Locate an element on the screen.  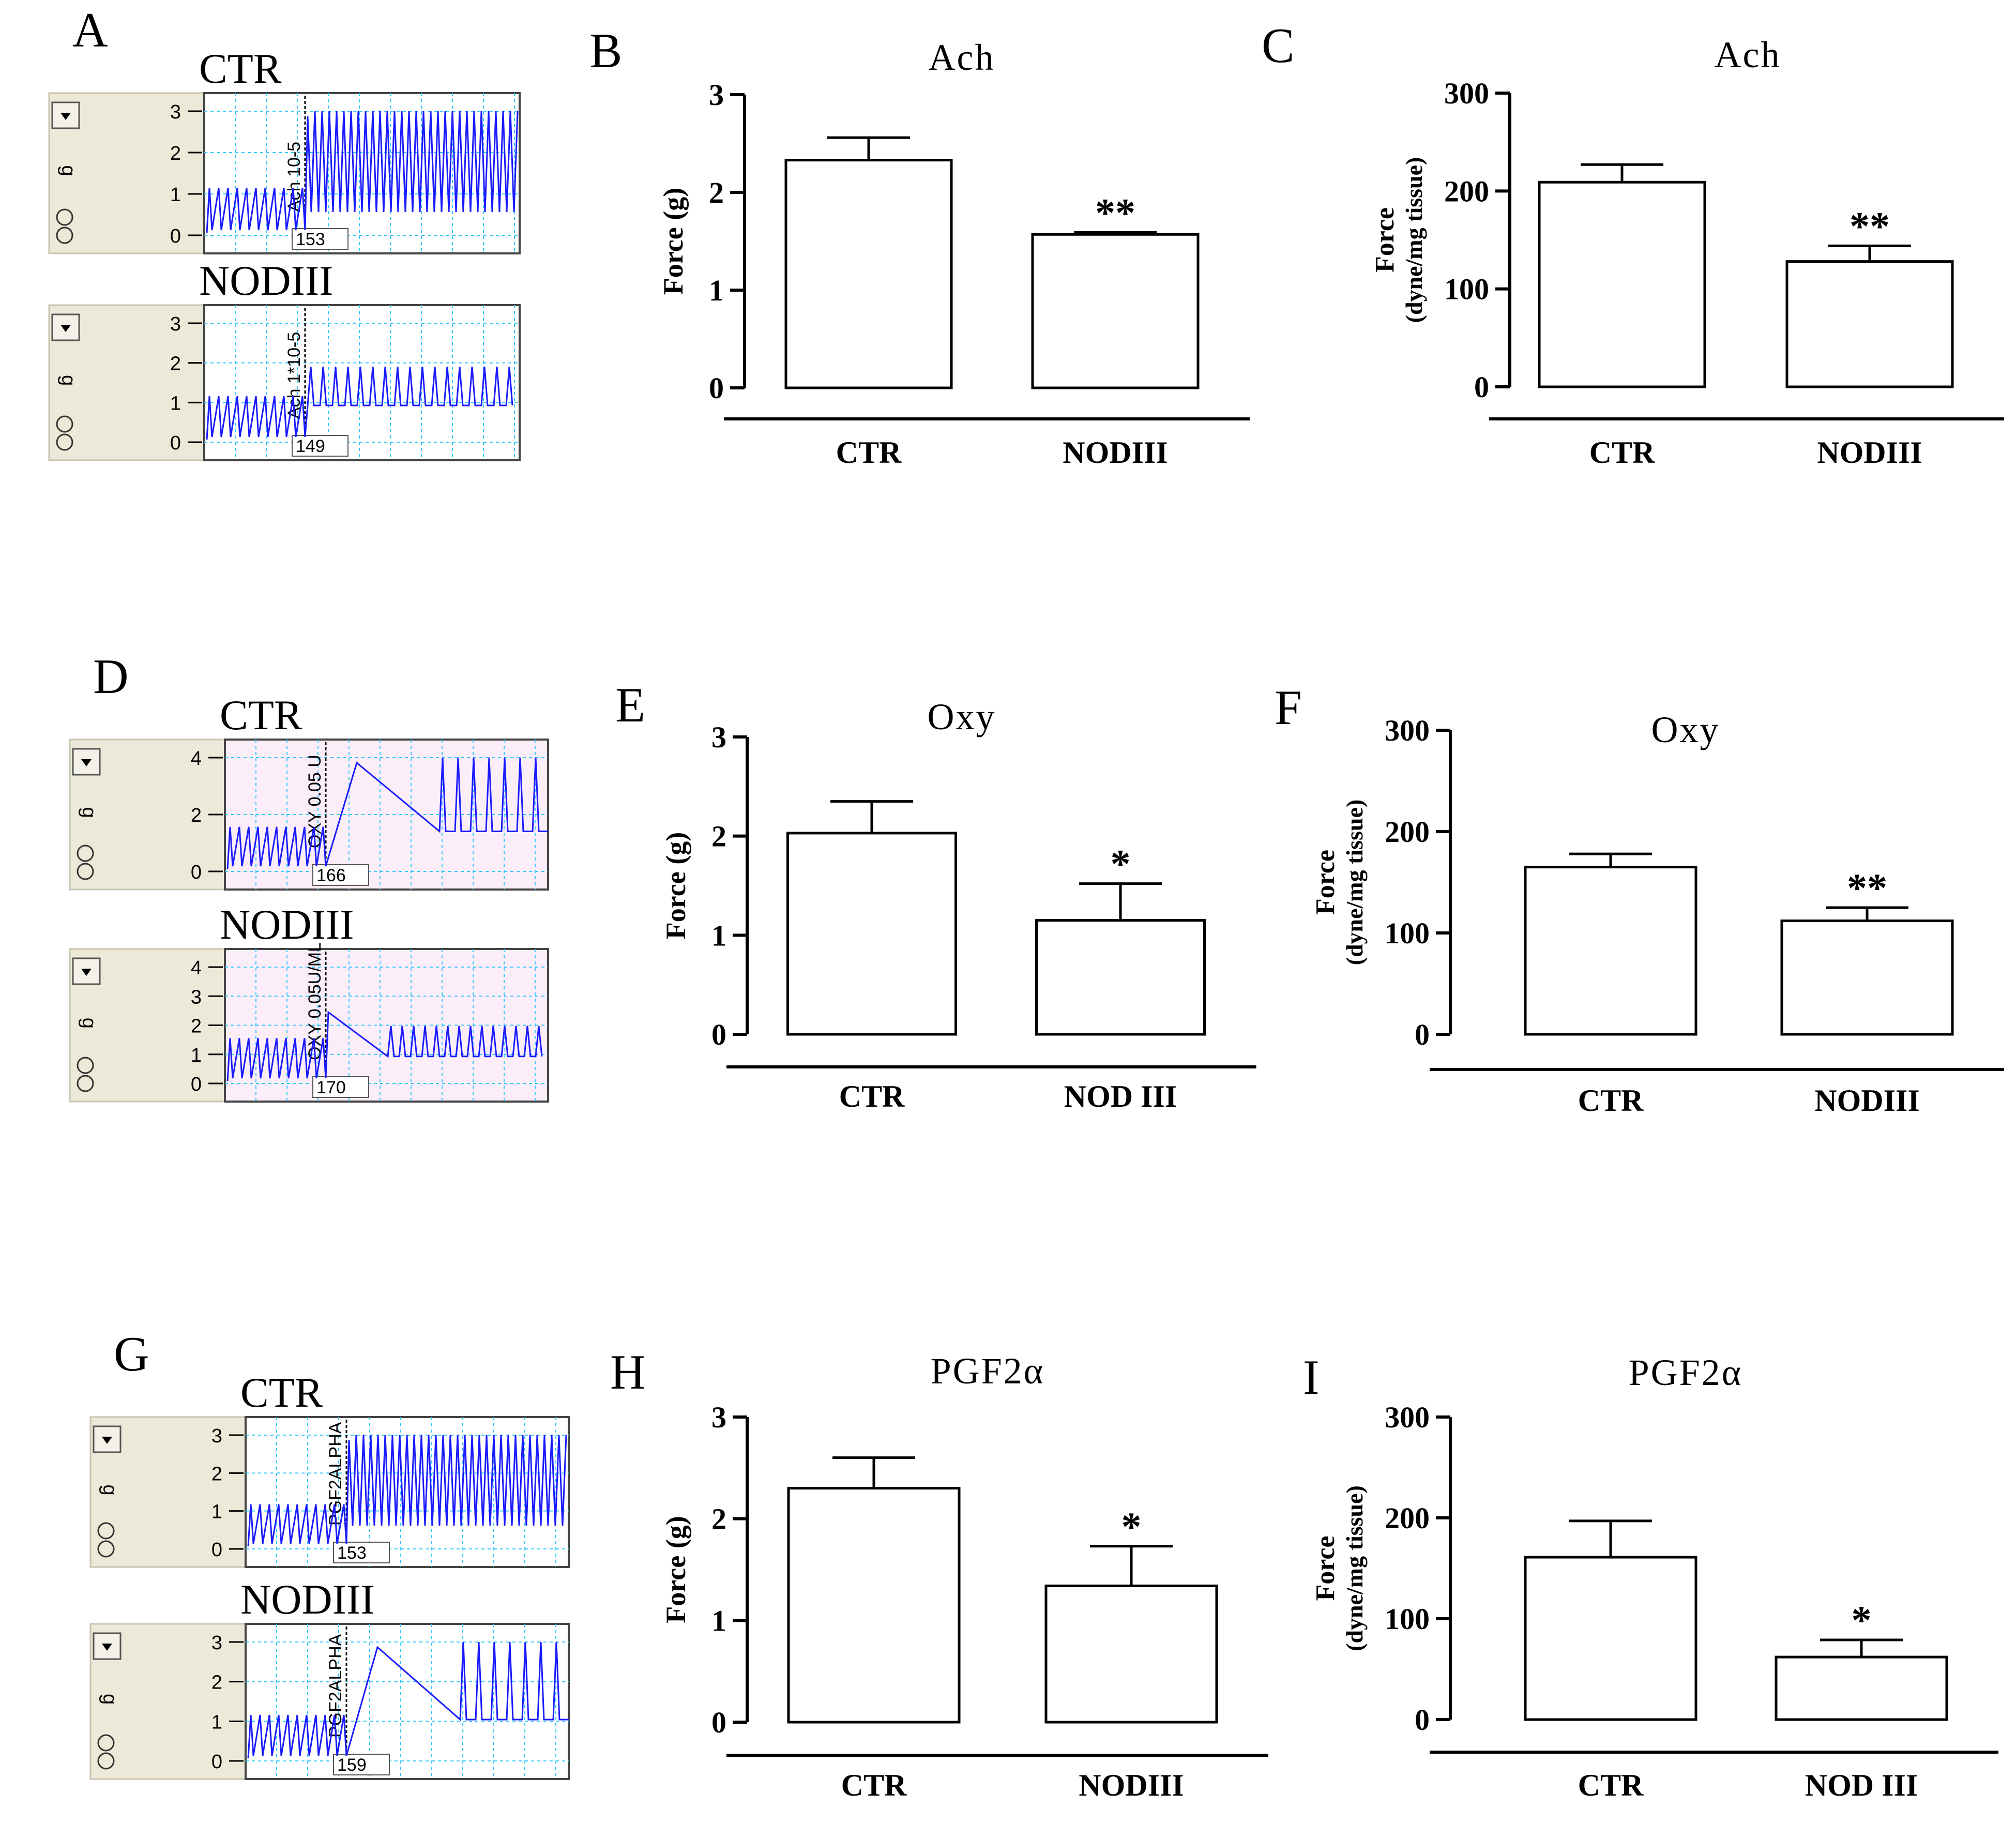
condition-label: CTR is located at coordinates (240, 68).